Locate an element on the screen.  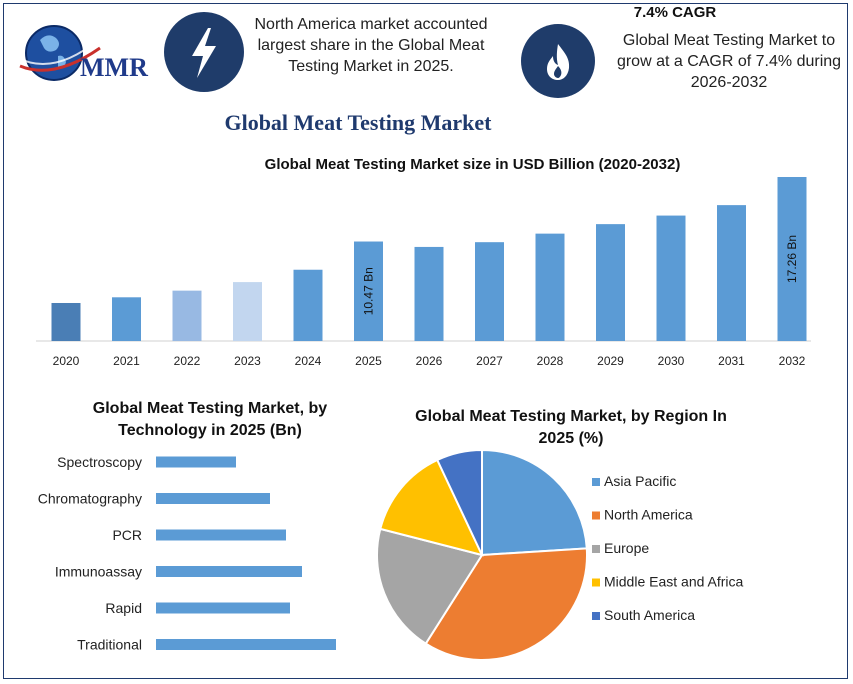
cagr-heading: 7.4% CAGR is located at coordinates (675, 12).